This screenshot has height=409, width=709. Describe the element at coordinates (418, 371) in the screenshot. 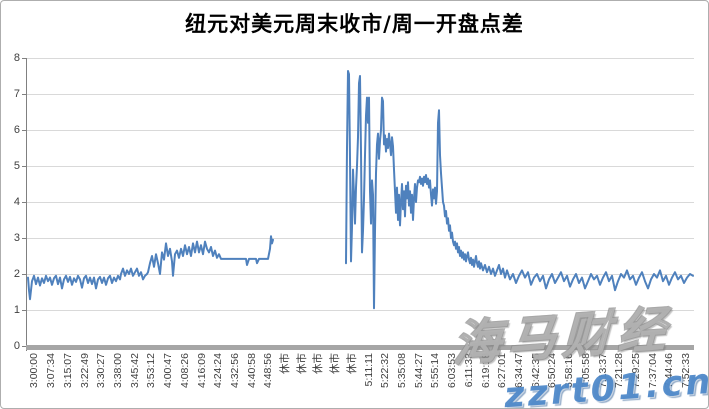

I see `x-axis-tick-label: 5:44:27` at that location.